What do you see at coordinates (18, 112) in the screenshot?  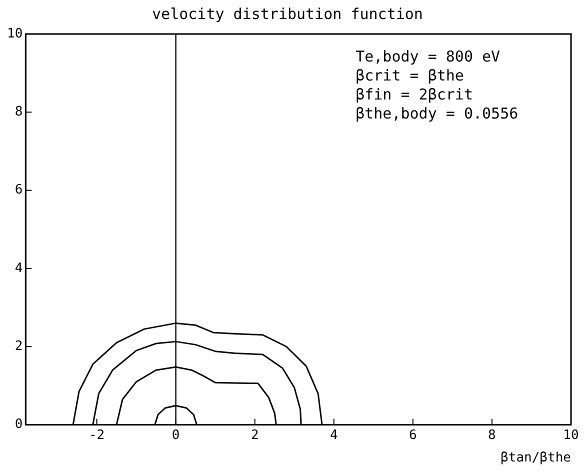 I see `y-tick-label: 8` at bounding box center [18, 112].